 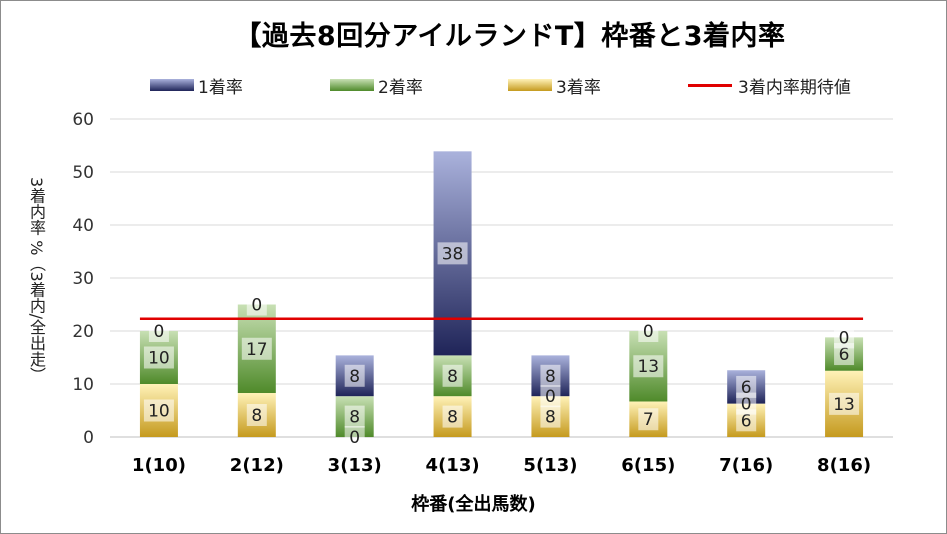 I want to click on legend-label-3rd: 3着率, so click(x=578, y=87).